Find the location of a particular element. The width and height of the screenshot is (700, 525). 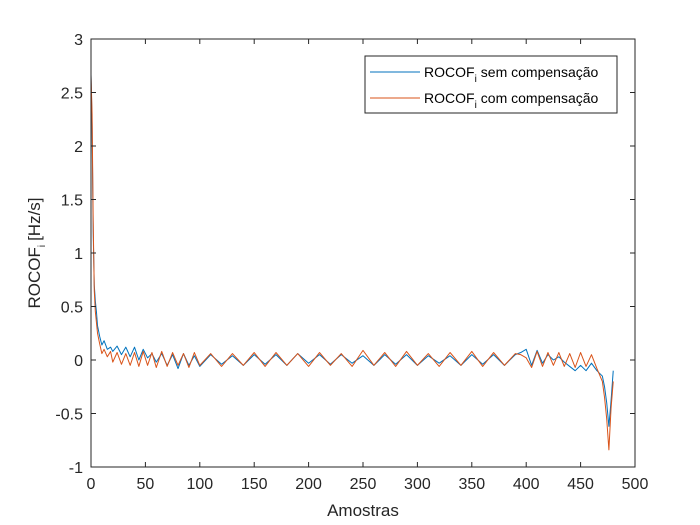

legend-box is located at coordinates (491, 84).